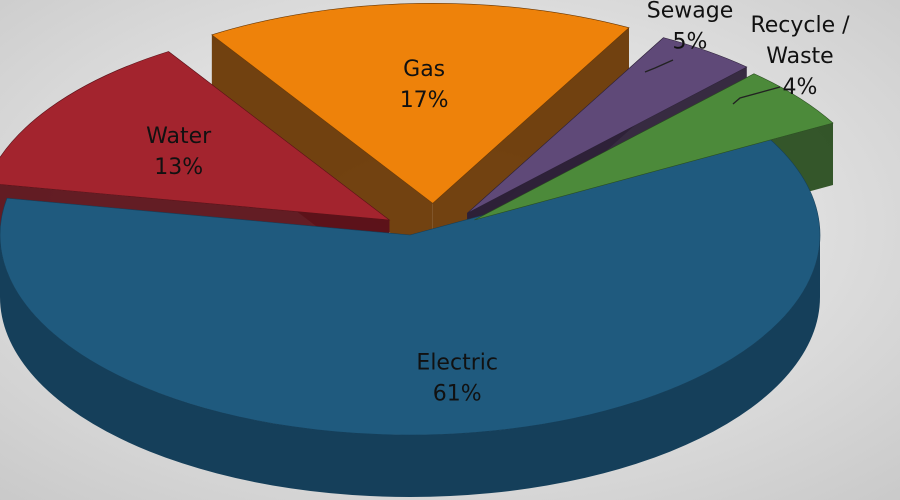 This screenshot has width=900, height=500. I want to click on slice-label: Gas 17%, so click(424, 85).